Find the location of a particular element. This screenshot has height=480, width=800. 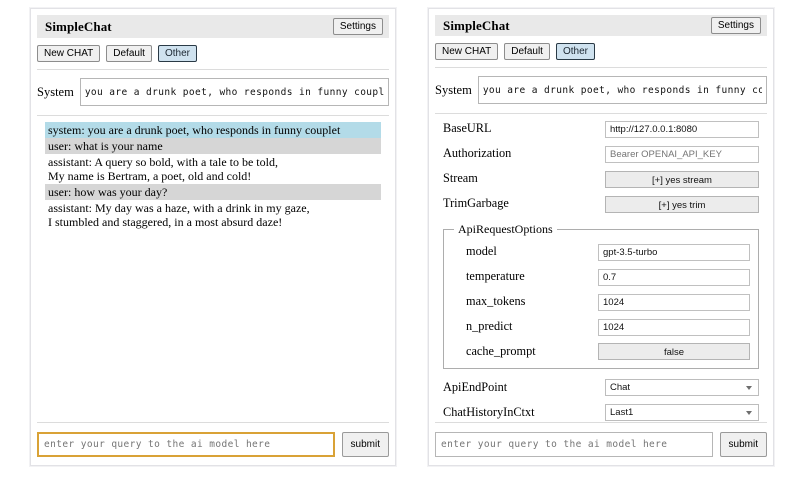

trimgarbage-control: [+] yes trim is located at coordinates (682, 204).